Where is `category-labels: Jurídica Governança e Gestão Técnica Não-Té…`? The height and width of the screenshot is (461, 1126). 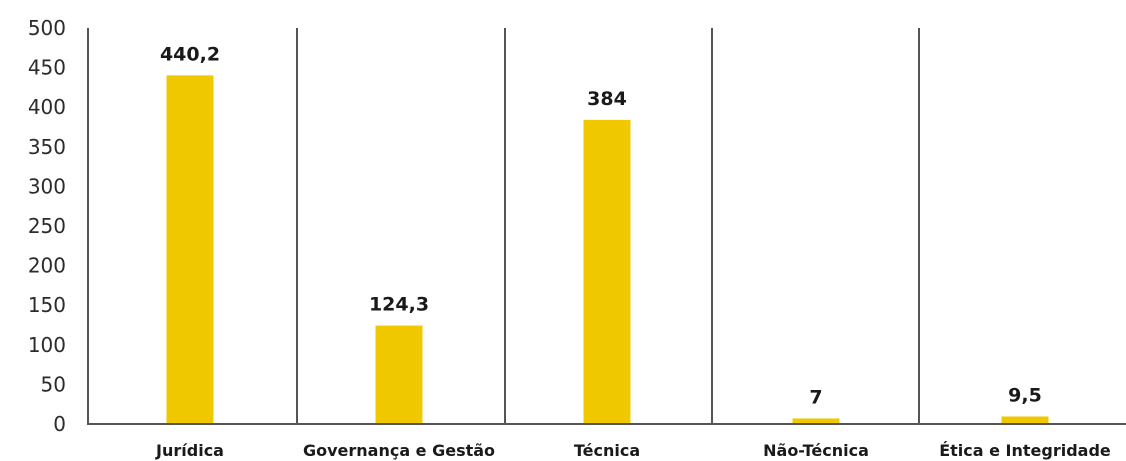 category-labels: Jurídica Governança e Gestão Técnica Não-Té… is located at coordinates (633, 450).